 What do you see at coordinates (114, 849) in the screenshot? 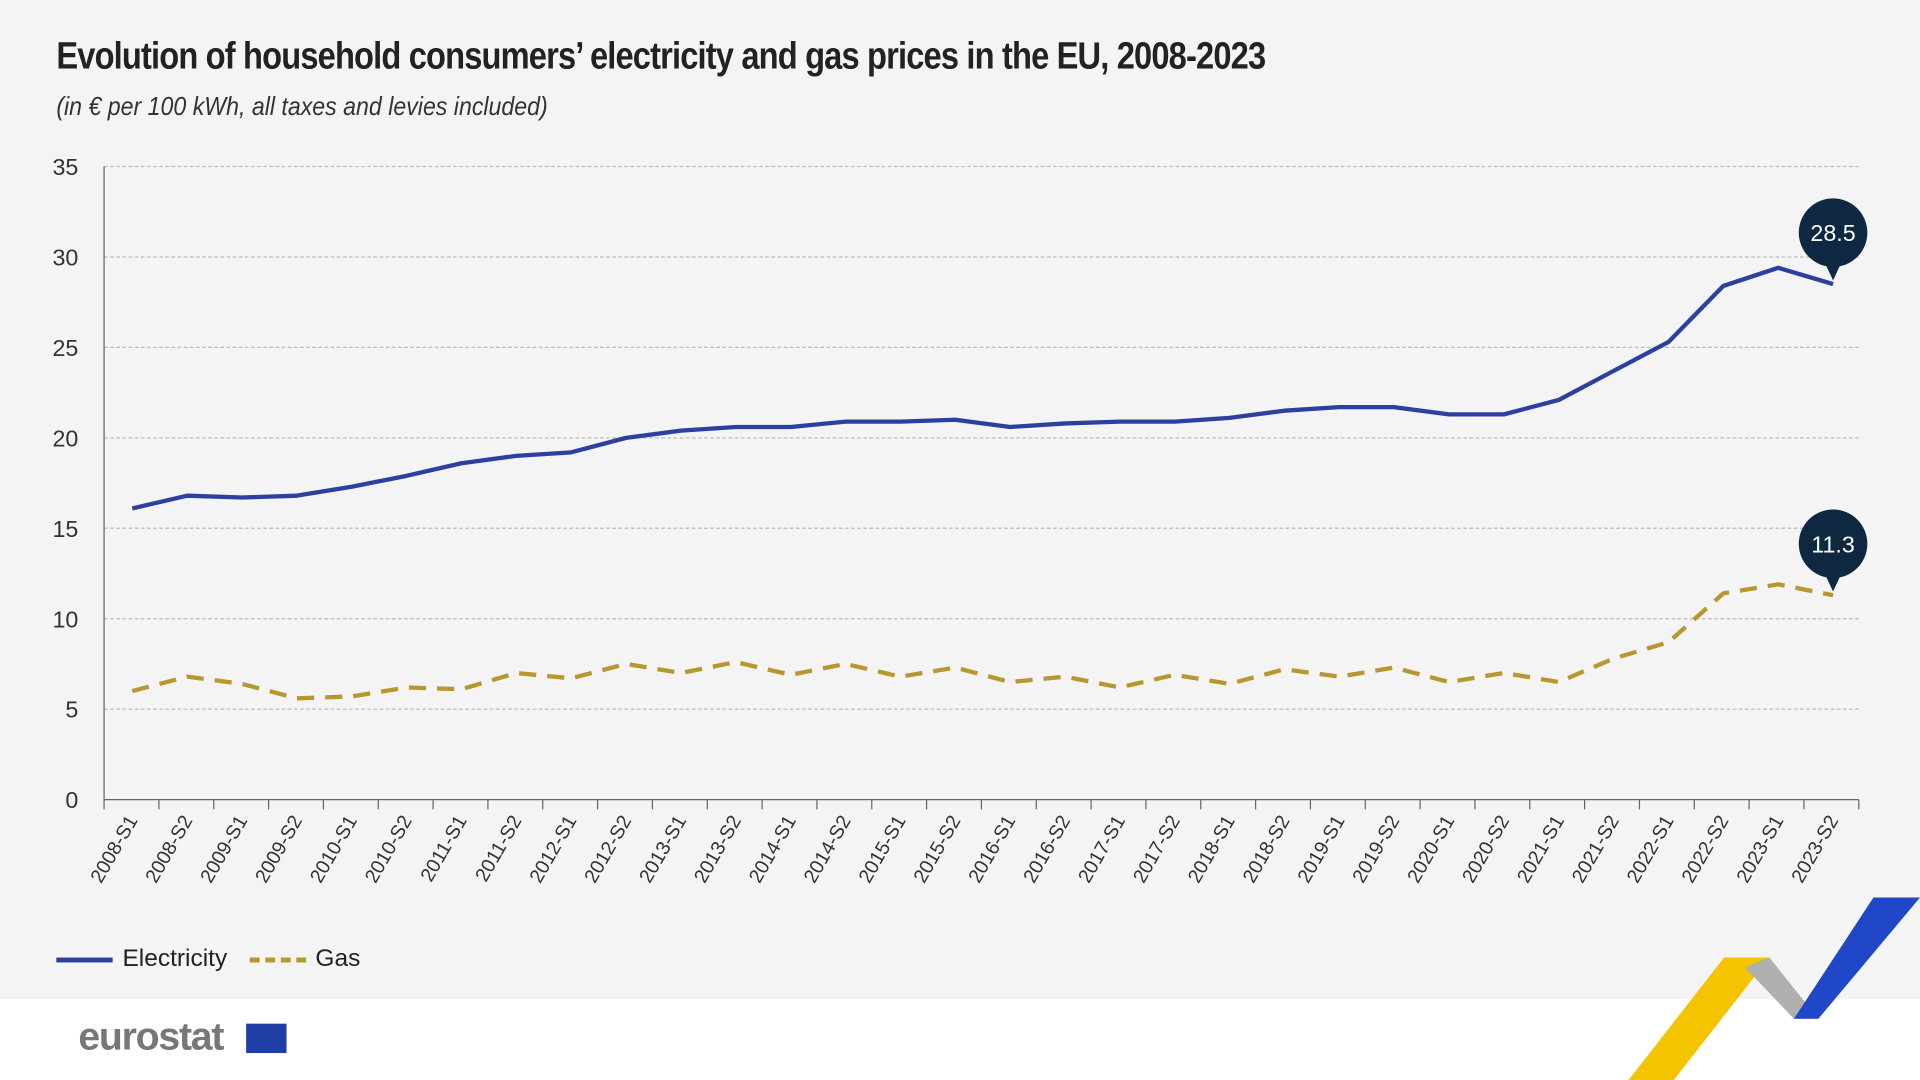
I see `x-tick-label: 2008-S1` at bounding box center [114, 849].